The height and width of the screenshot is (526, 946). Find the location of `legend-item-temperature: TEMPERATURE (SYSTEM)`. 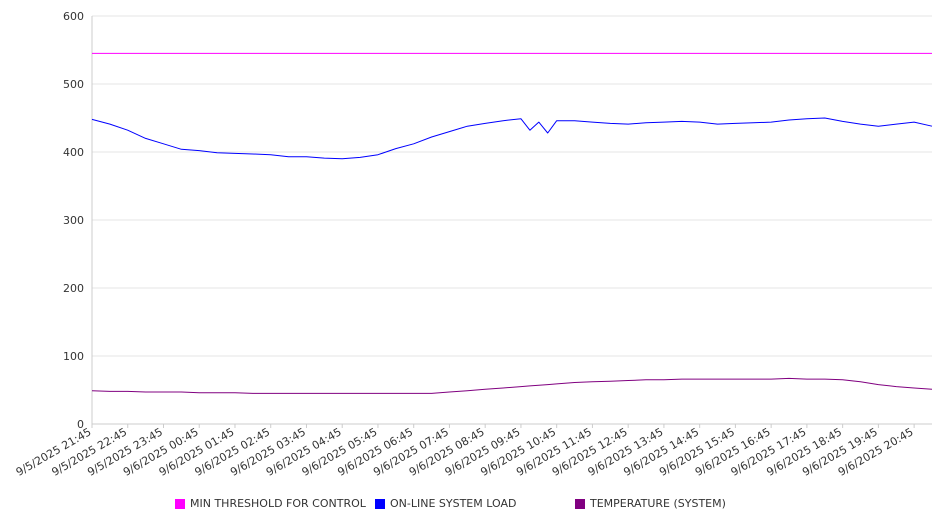

legend-item-temperature: TEMPERATURE (SYSTEM) is located at coordinates (650, 503).